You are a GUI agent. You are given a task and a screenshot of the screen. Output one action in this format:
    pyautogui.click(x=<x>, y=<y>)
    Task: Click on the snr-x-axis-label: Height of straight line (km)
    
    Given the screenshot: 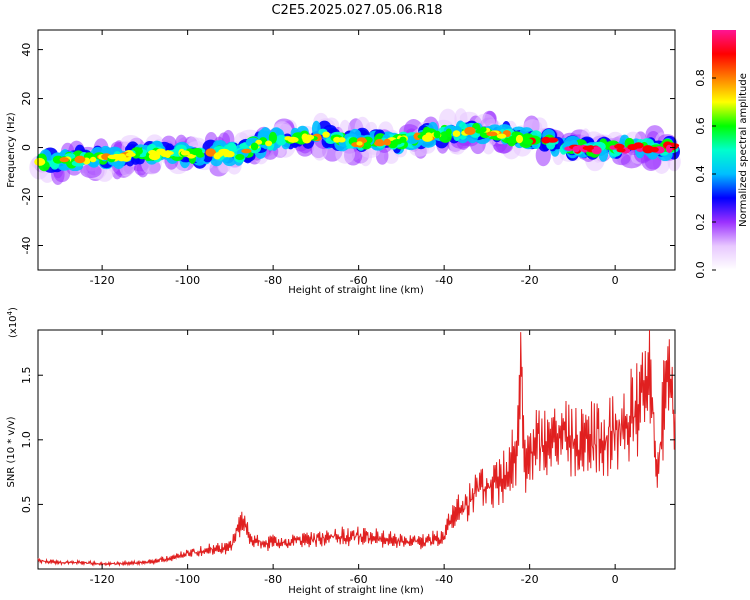 What is the action you would take?
    pyautogui.click(x=356, y=590)
    